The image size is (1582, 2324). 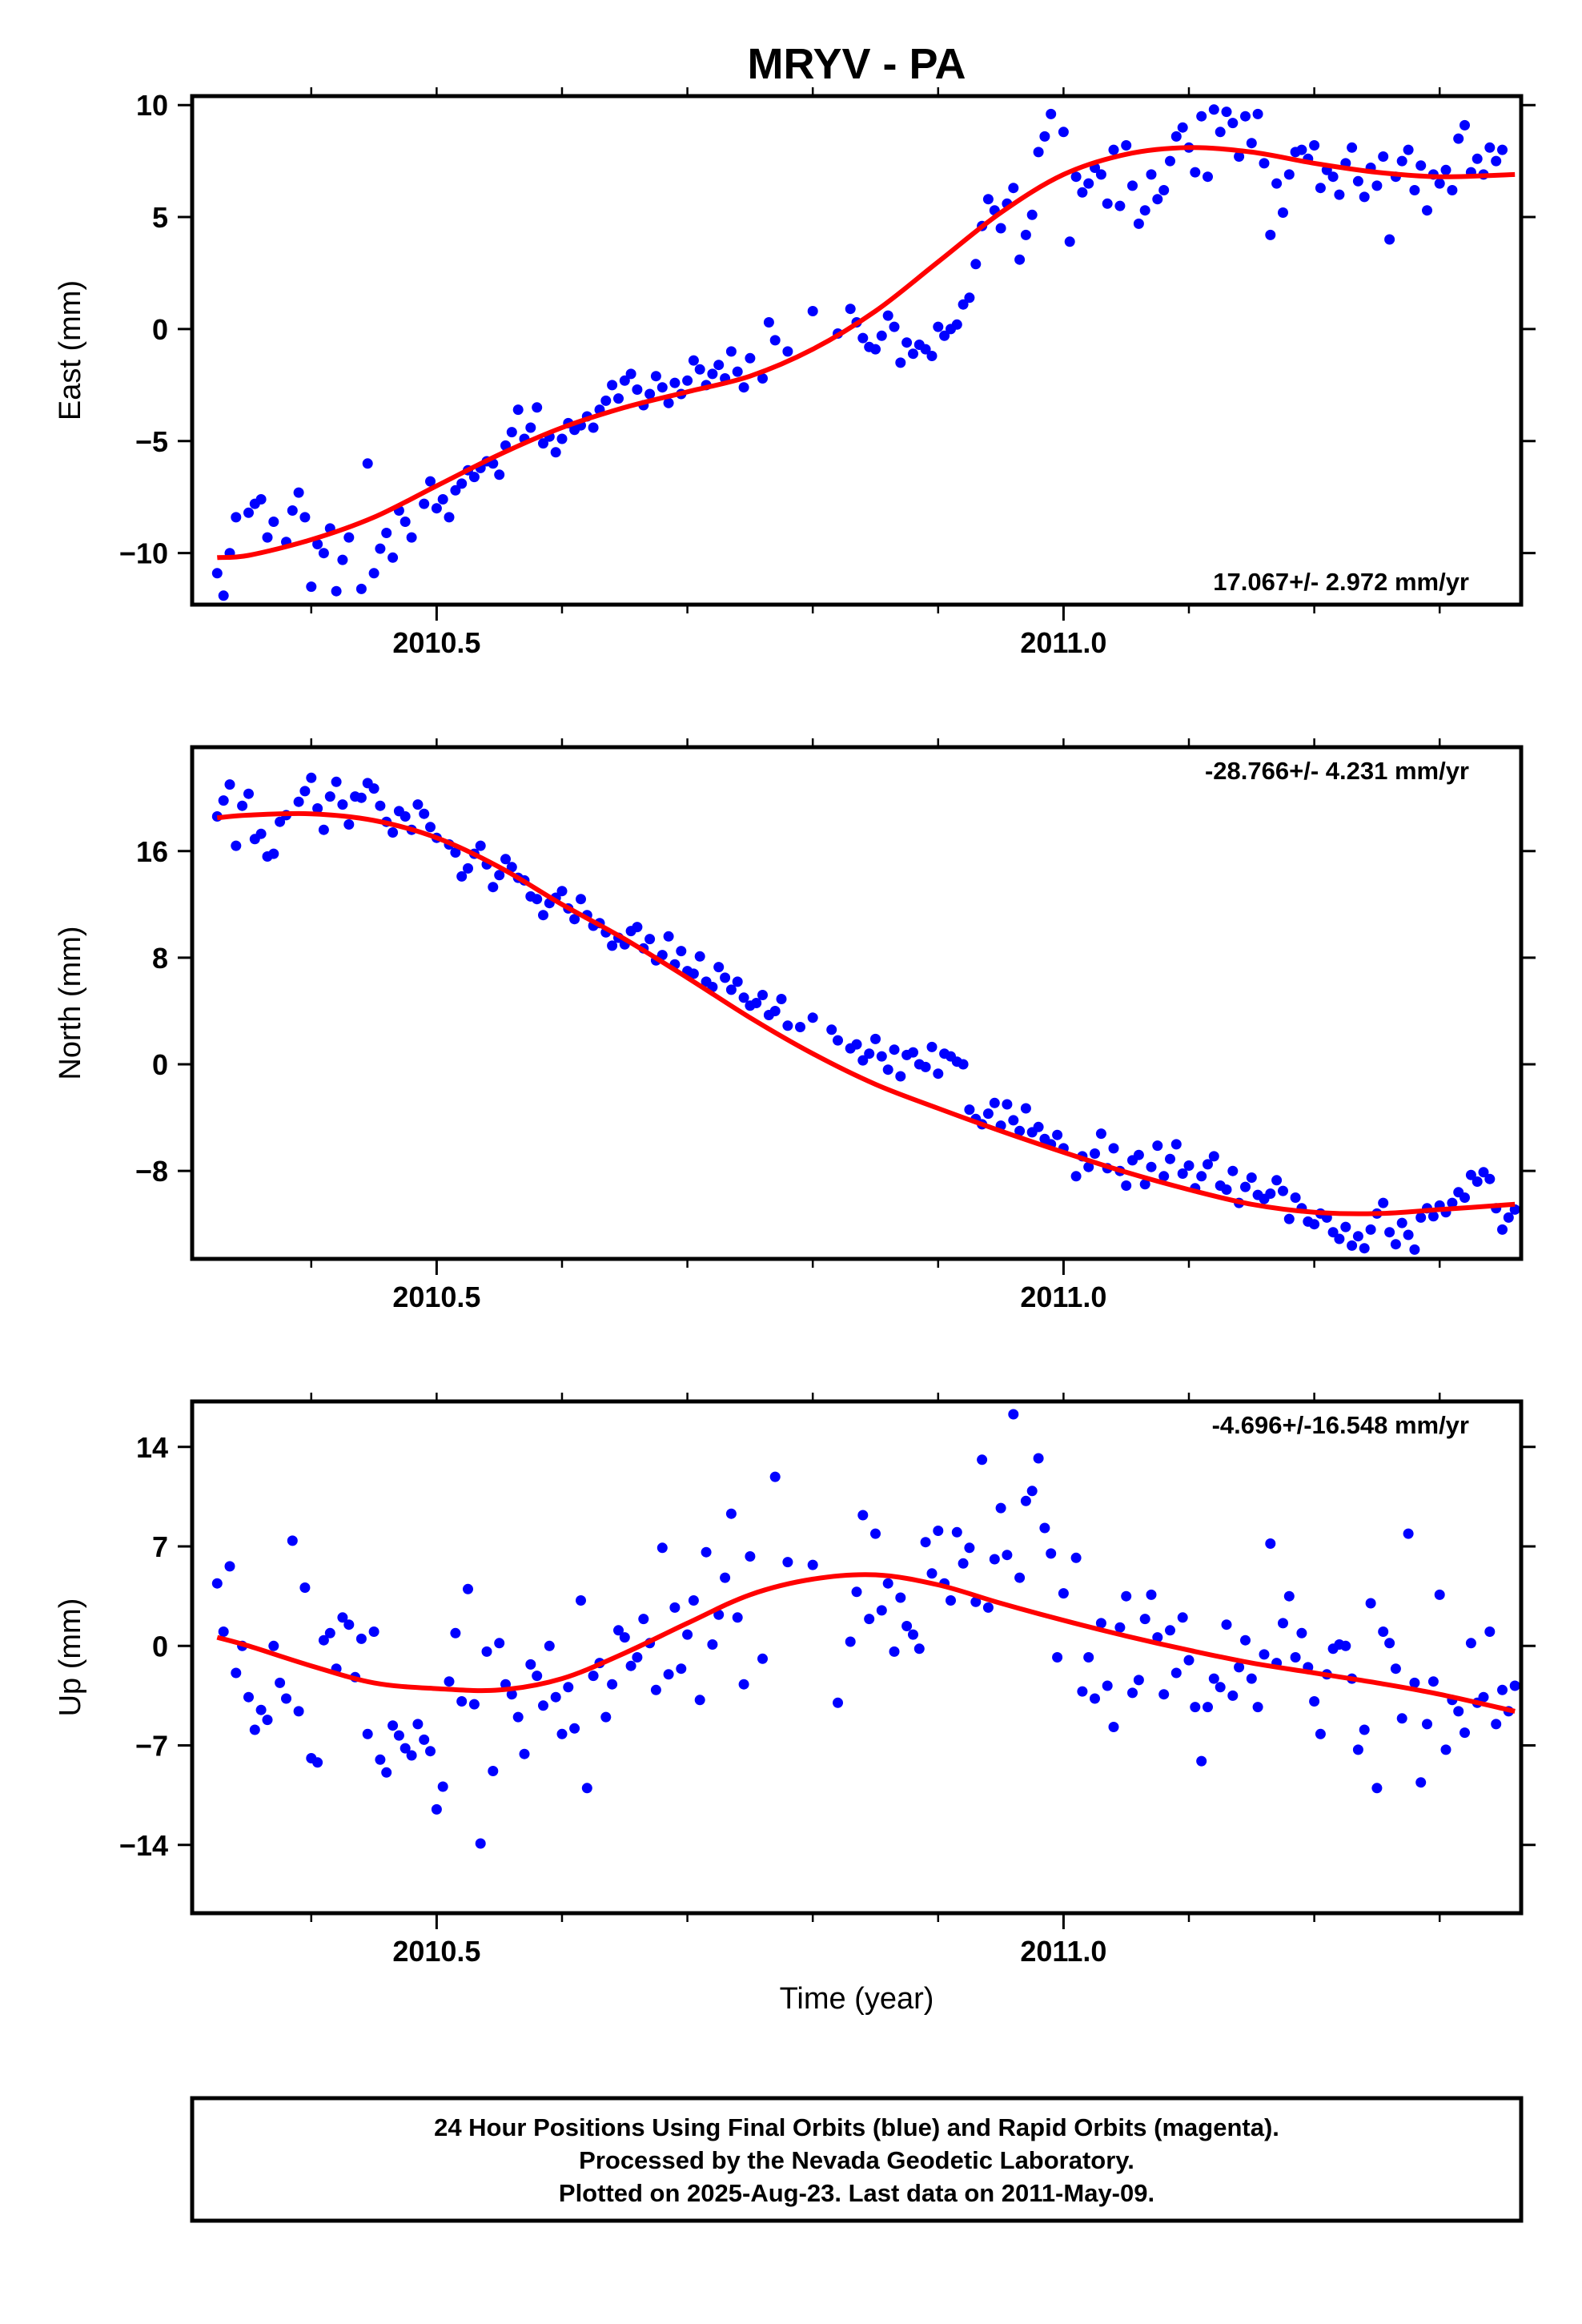 What do you see at coordinates (70, 1657) in the screenshot?
I see `up-y-axis-label: Up (mm)` at bounding box center [70, 1657].